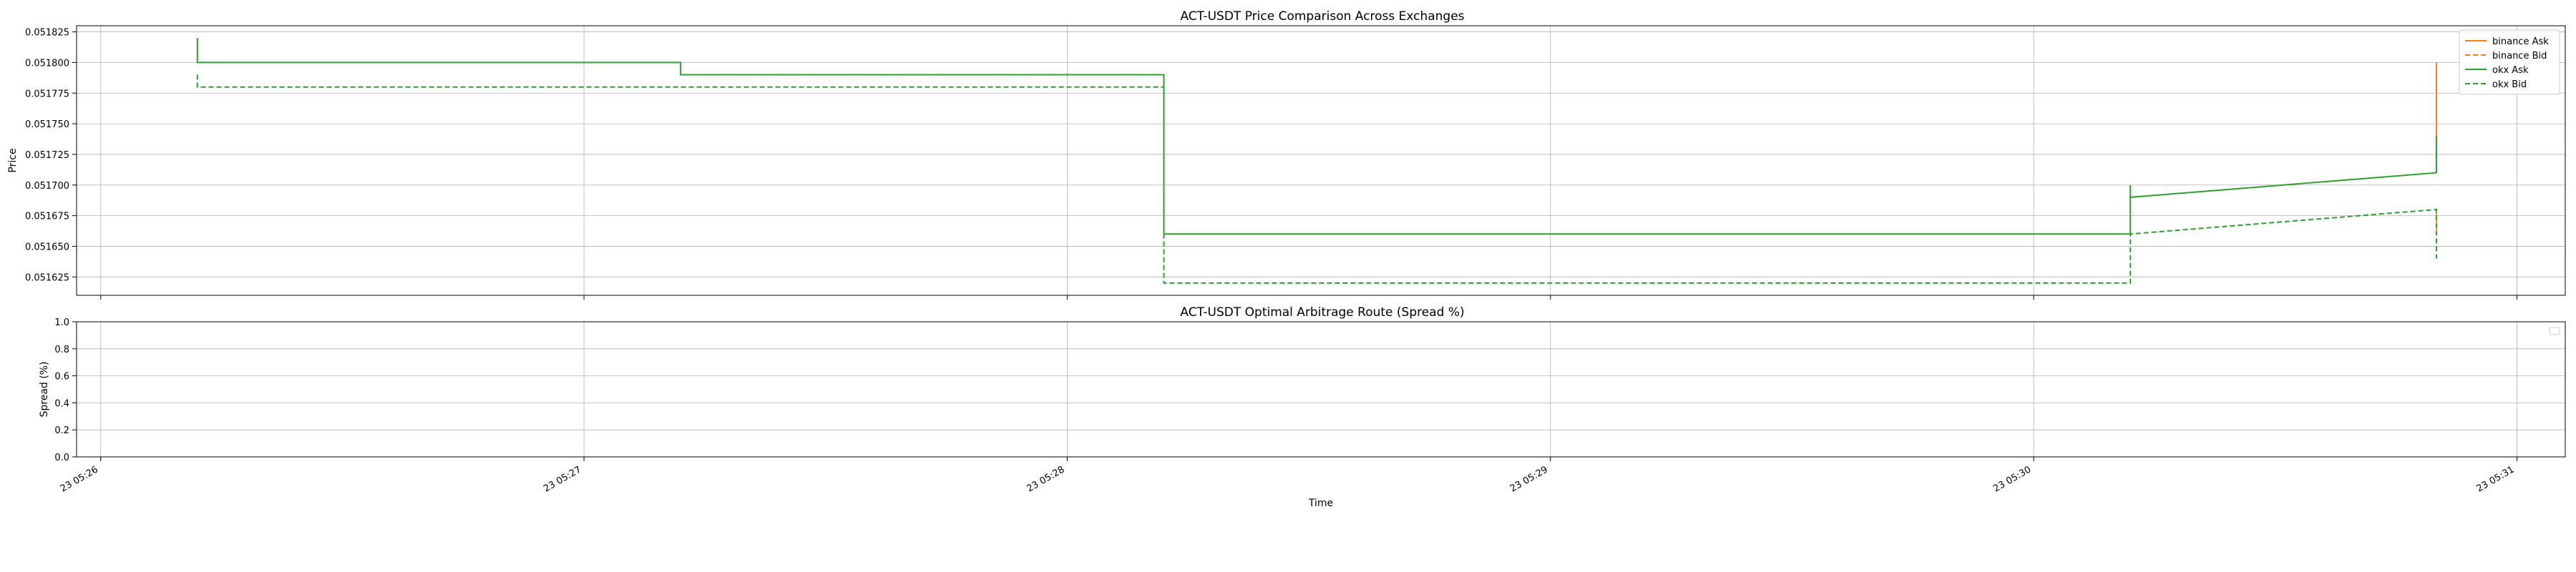  Describe the element at coordinates (47, 277) in the screenshot. I see `y-tick-label: 0.051625` at that location.